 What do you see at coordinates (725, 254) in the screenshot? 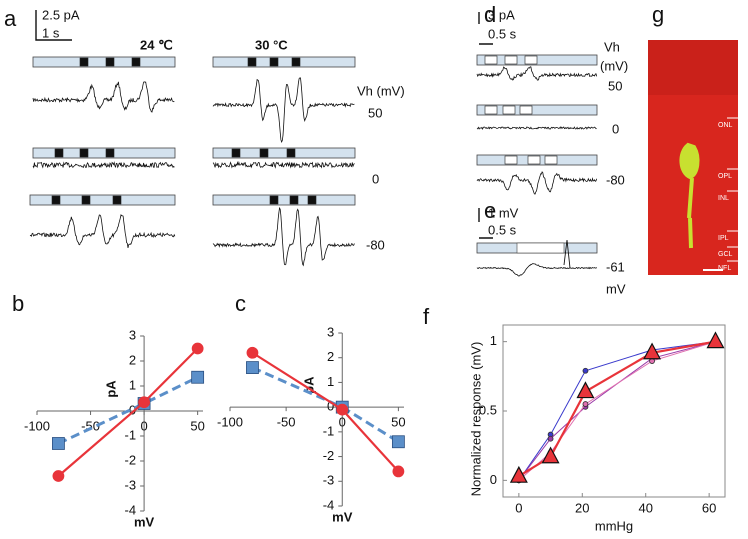
I see `layer-label: GCL` at bounding box center [725, 254].